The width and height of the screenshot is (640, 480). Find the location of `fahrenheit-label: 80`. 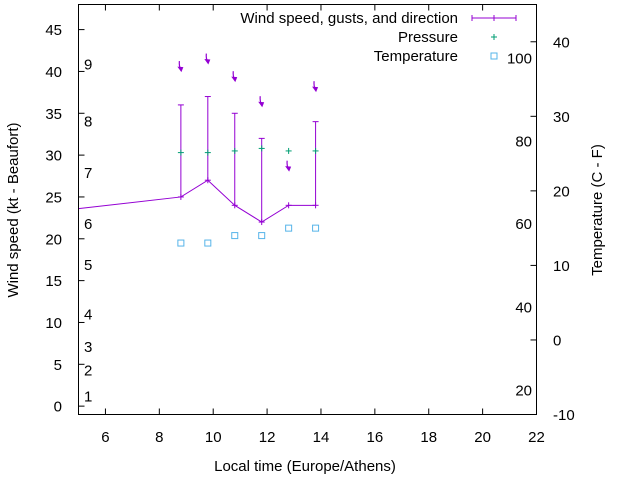

fahrenheit-label: 80 is located at coordinates (523, 141).